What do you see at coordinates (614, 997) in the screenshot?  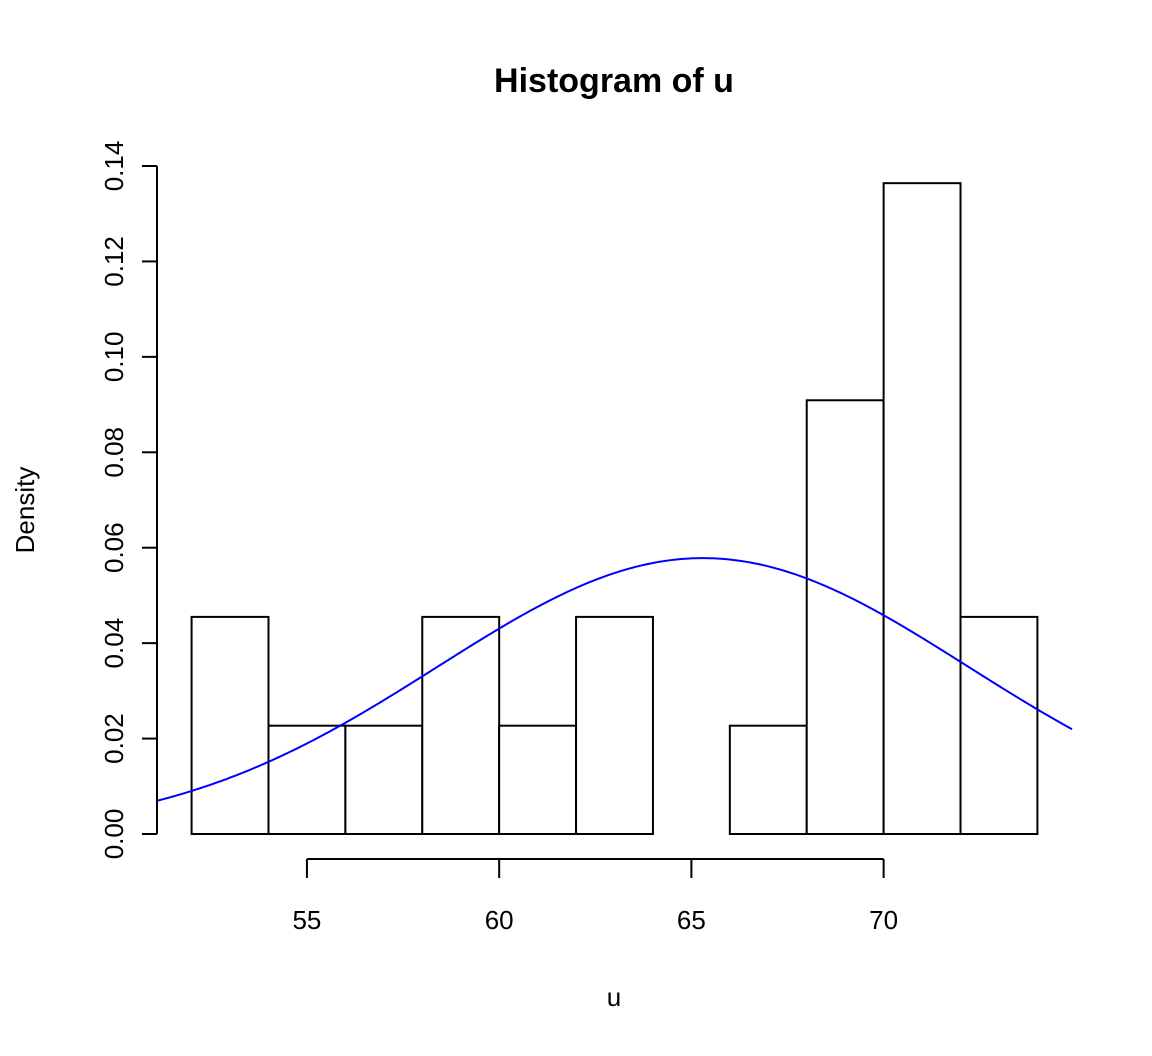 I see `x-axis-label: u` at bounding box center [614, 997].